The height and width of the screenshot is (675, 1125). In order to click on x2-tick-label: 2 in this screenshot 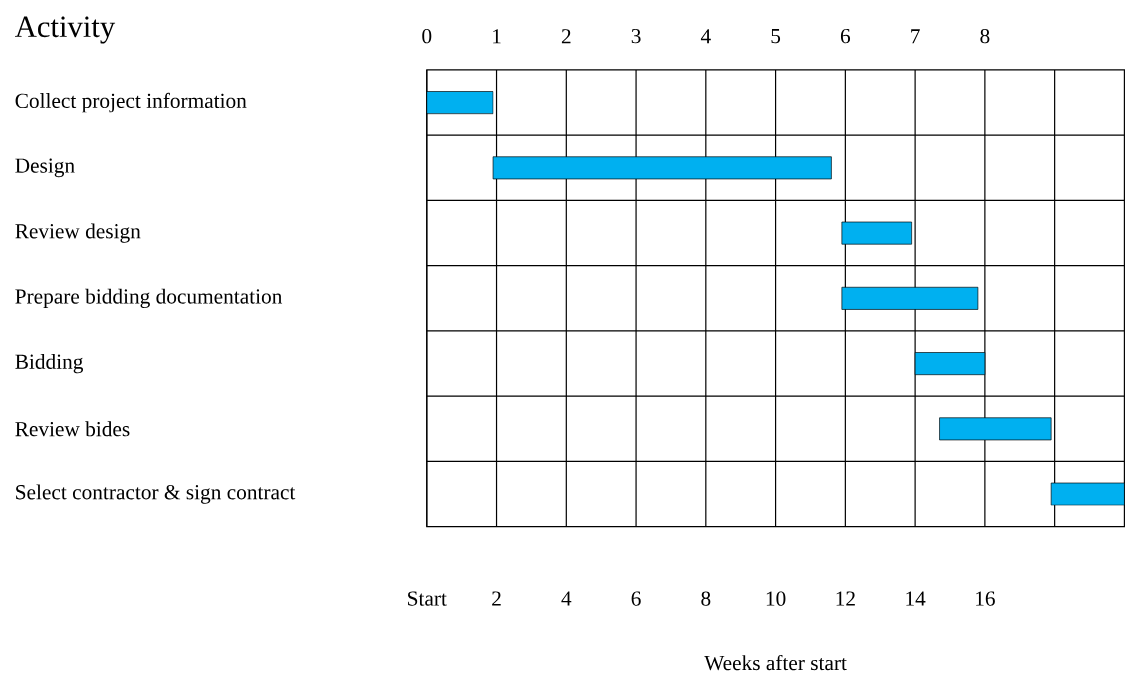, I will do `click(566, 36)`.